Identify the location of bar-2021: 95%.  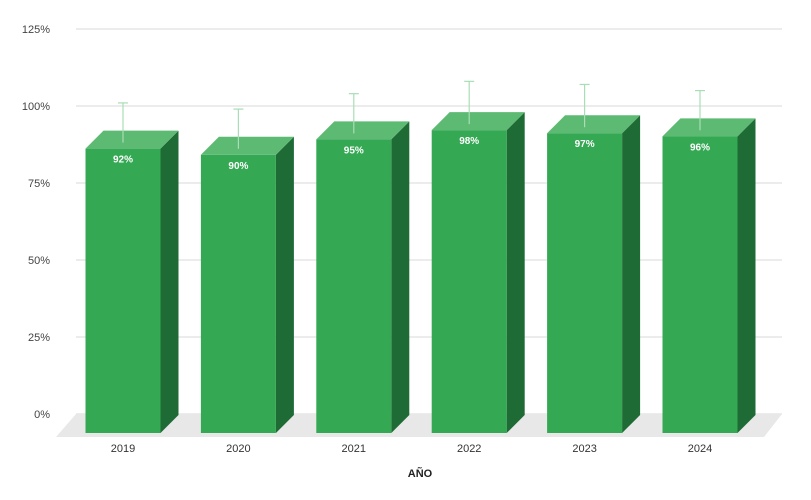
(363, 263).